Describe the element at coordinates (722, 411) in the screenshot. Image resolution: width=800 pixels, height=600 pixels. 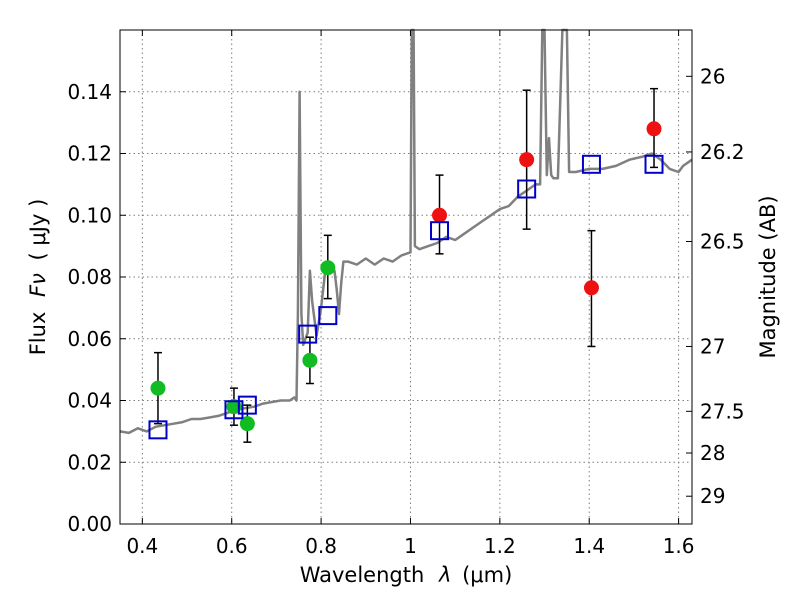
I see `y2-tick-label: 27.5` at that location.